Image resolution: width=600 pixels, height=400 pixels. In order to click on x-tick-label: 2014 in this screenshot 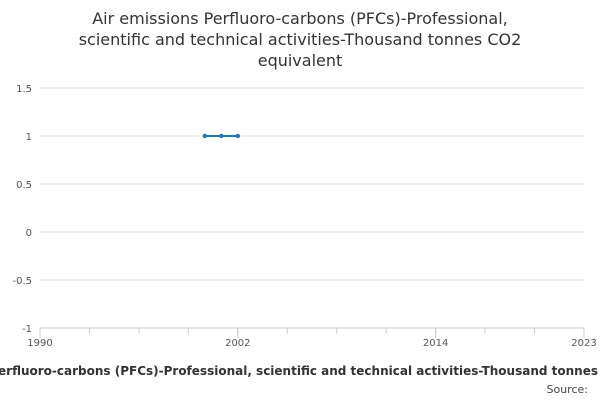, I will do `click(435, 343)`.